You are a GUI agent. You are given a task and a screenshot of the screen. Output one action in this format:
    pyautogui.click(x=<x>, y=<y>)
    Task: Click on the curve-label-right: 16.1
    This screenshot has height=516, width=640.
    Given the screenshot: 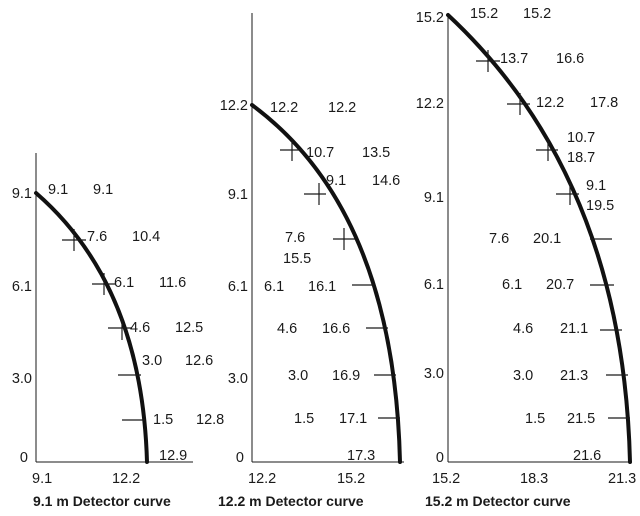 What is the action you would take?
    pyautogui.click(x=322, y=287)
    